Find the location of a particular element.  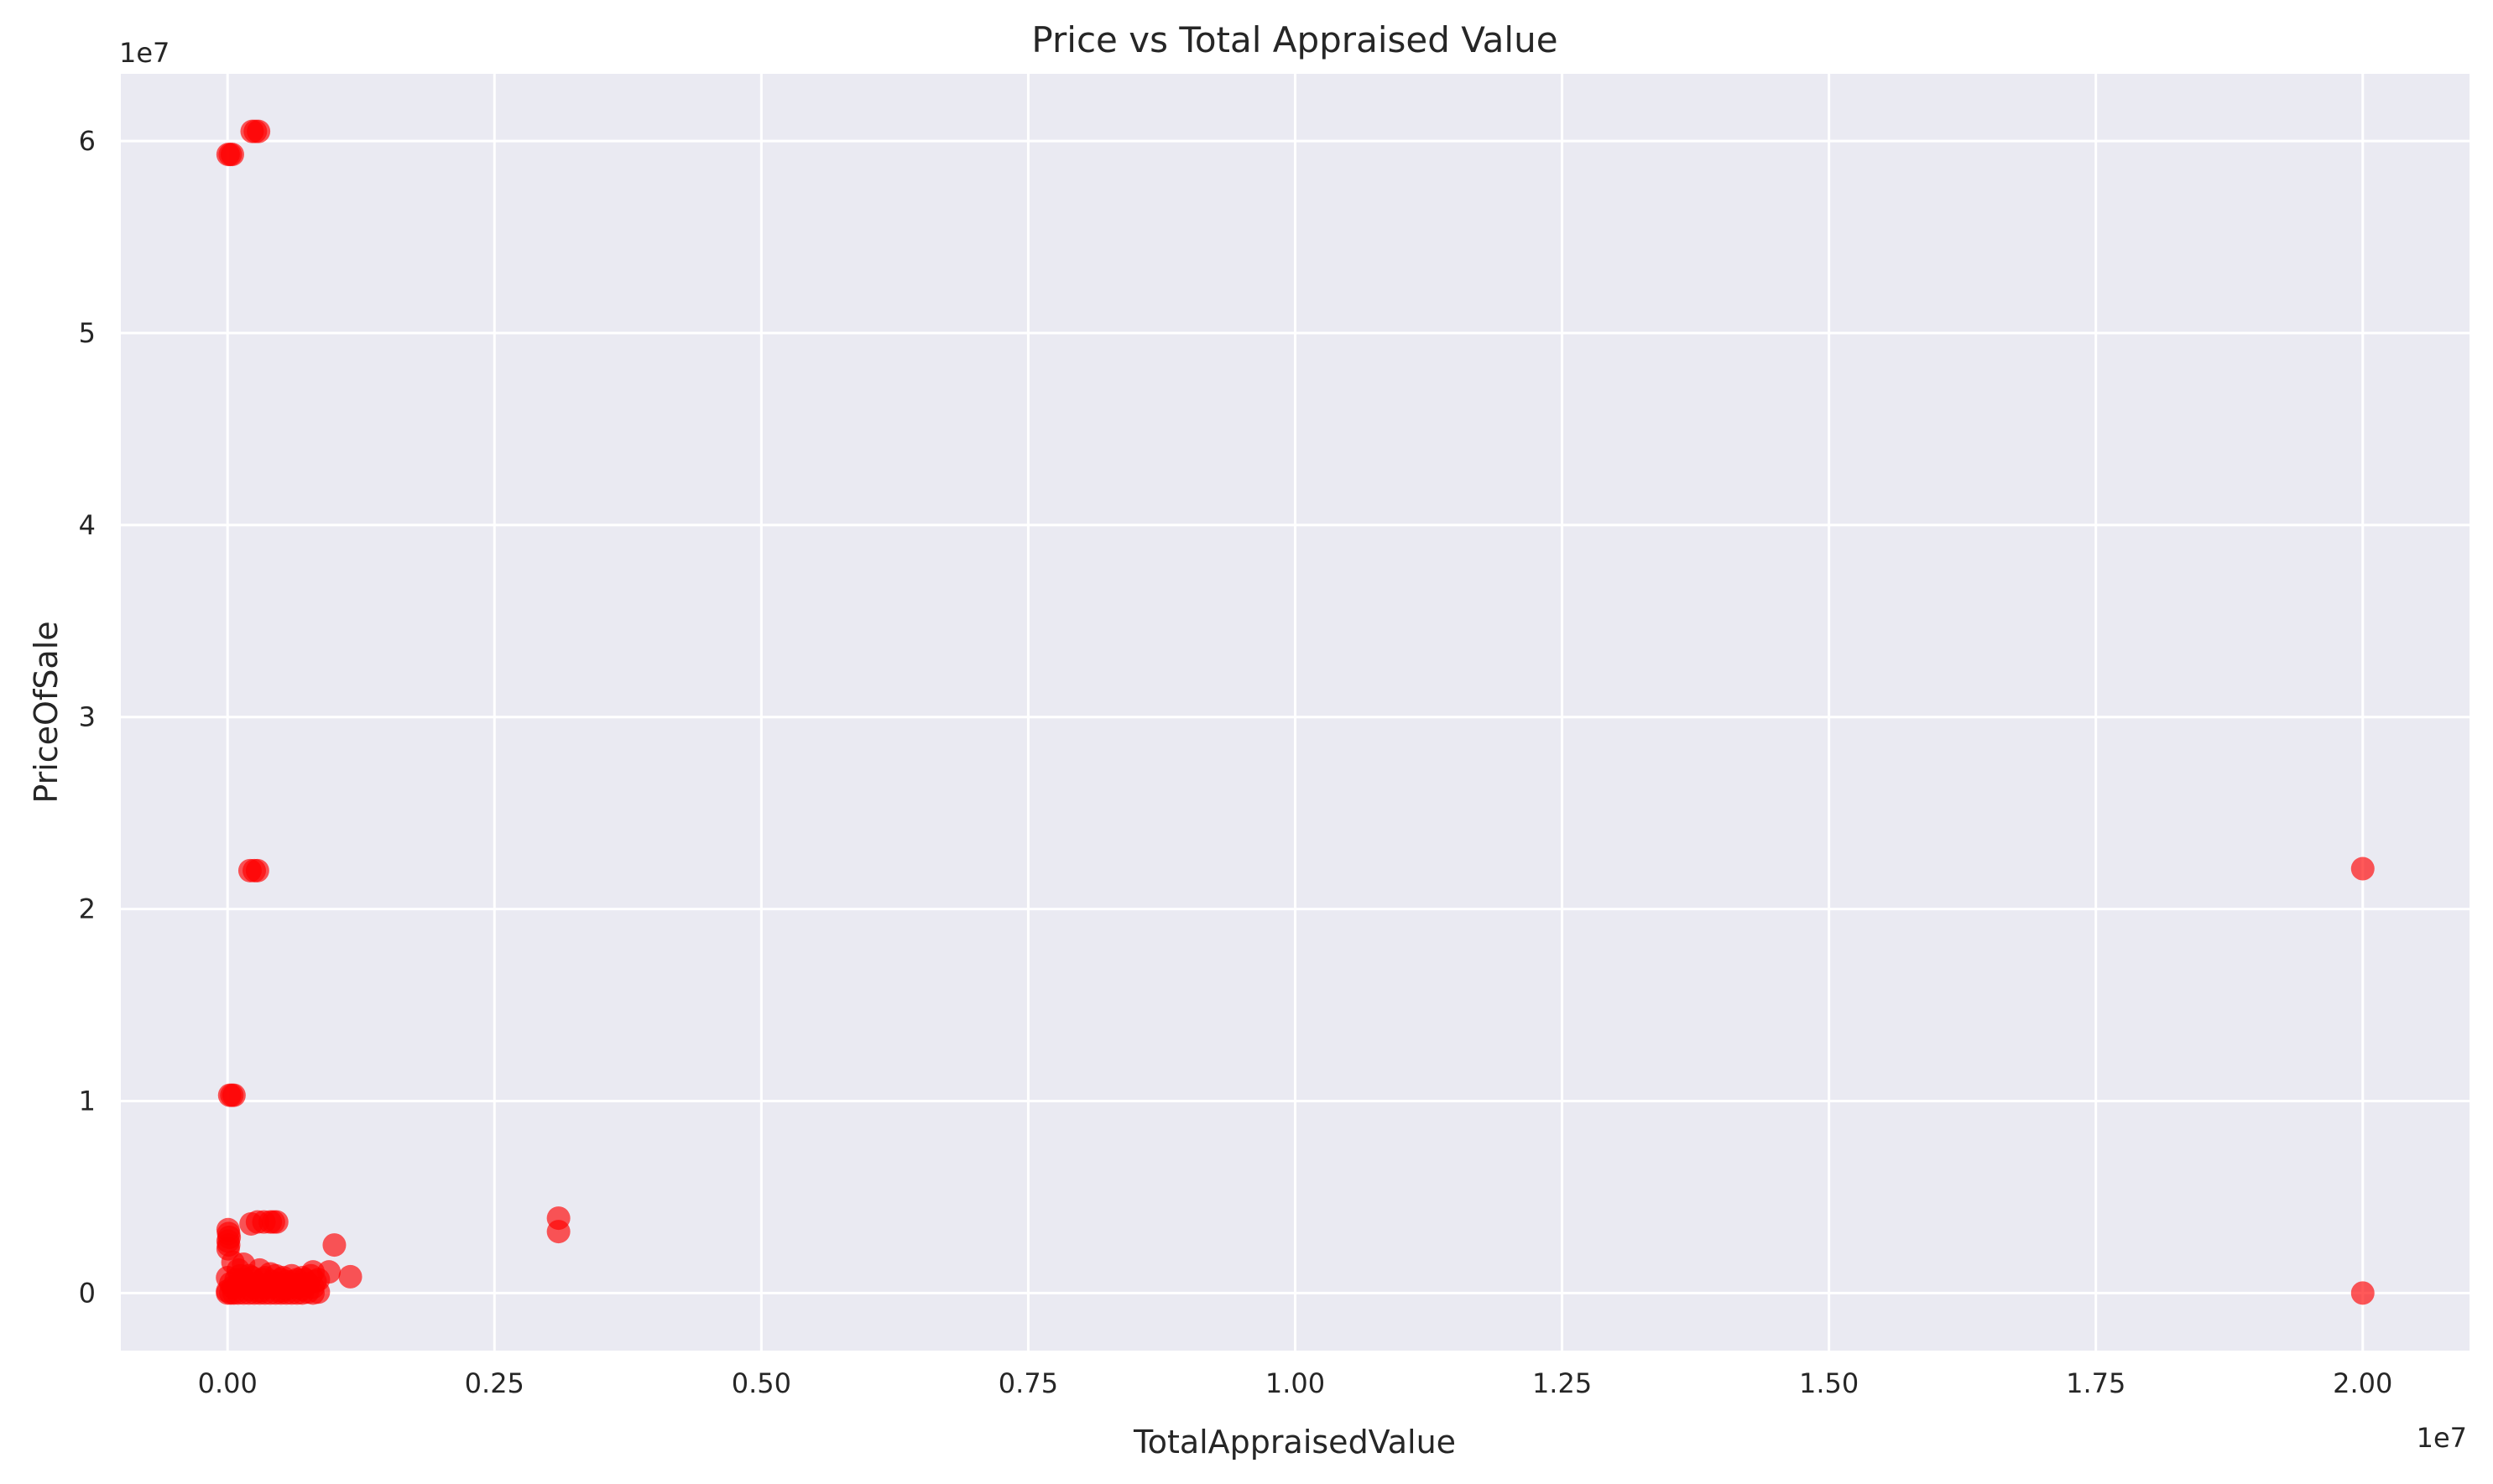

y-tick-label: 6 is located at coordinates (87, 141).